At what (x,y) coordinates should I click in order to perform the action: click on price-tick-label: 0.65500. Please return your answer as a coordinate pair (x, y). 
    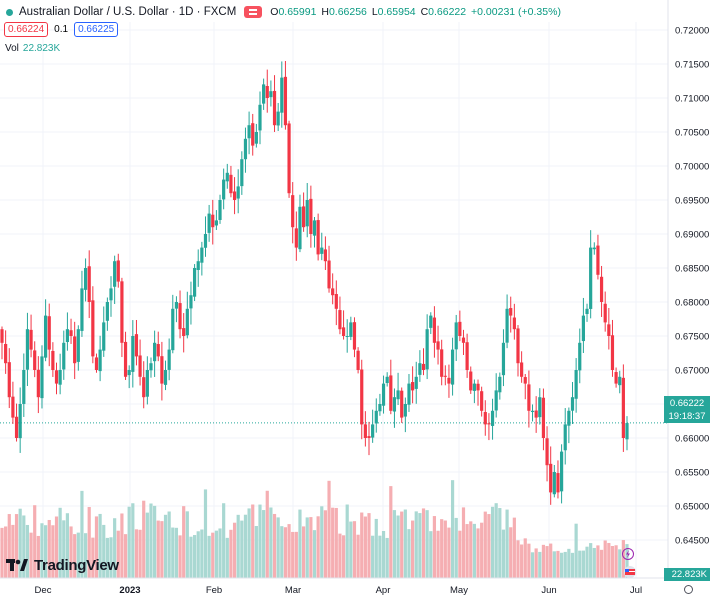
    Looking at the image, I should click on (692, 473).